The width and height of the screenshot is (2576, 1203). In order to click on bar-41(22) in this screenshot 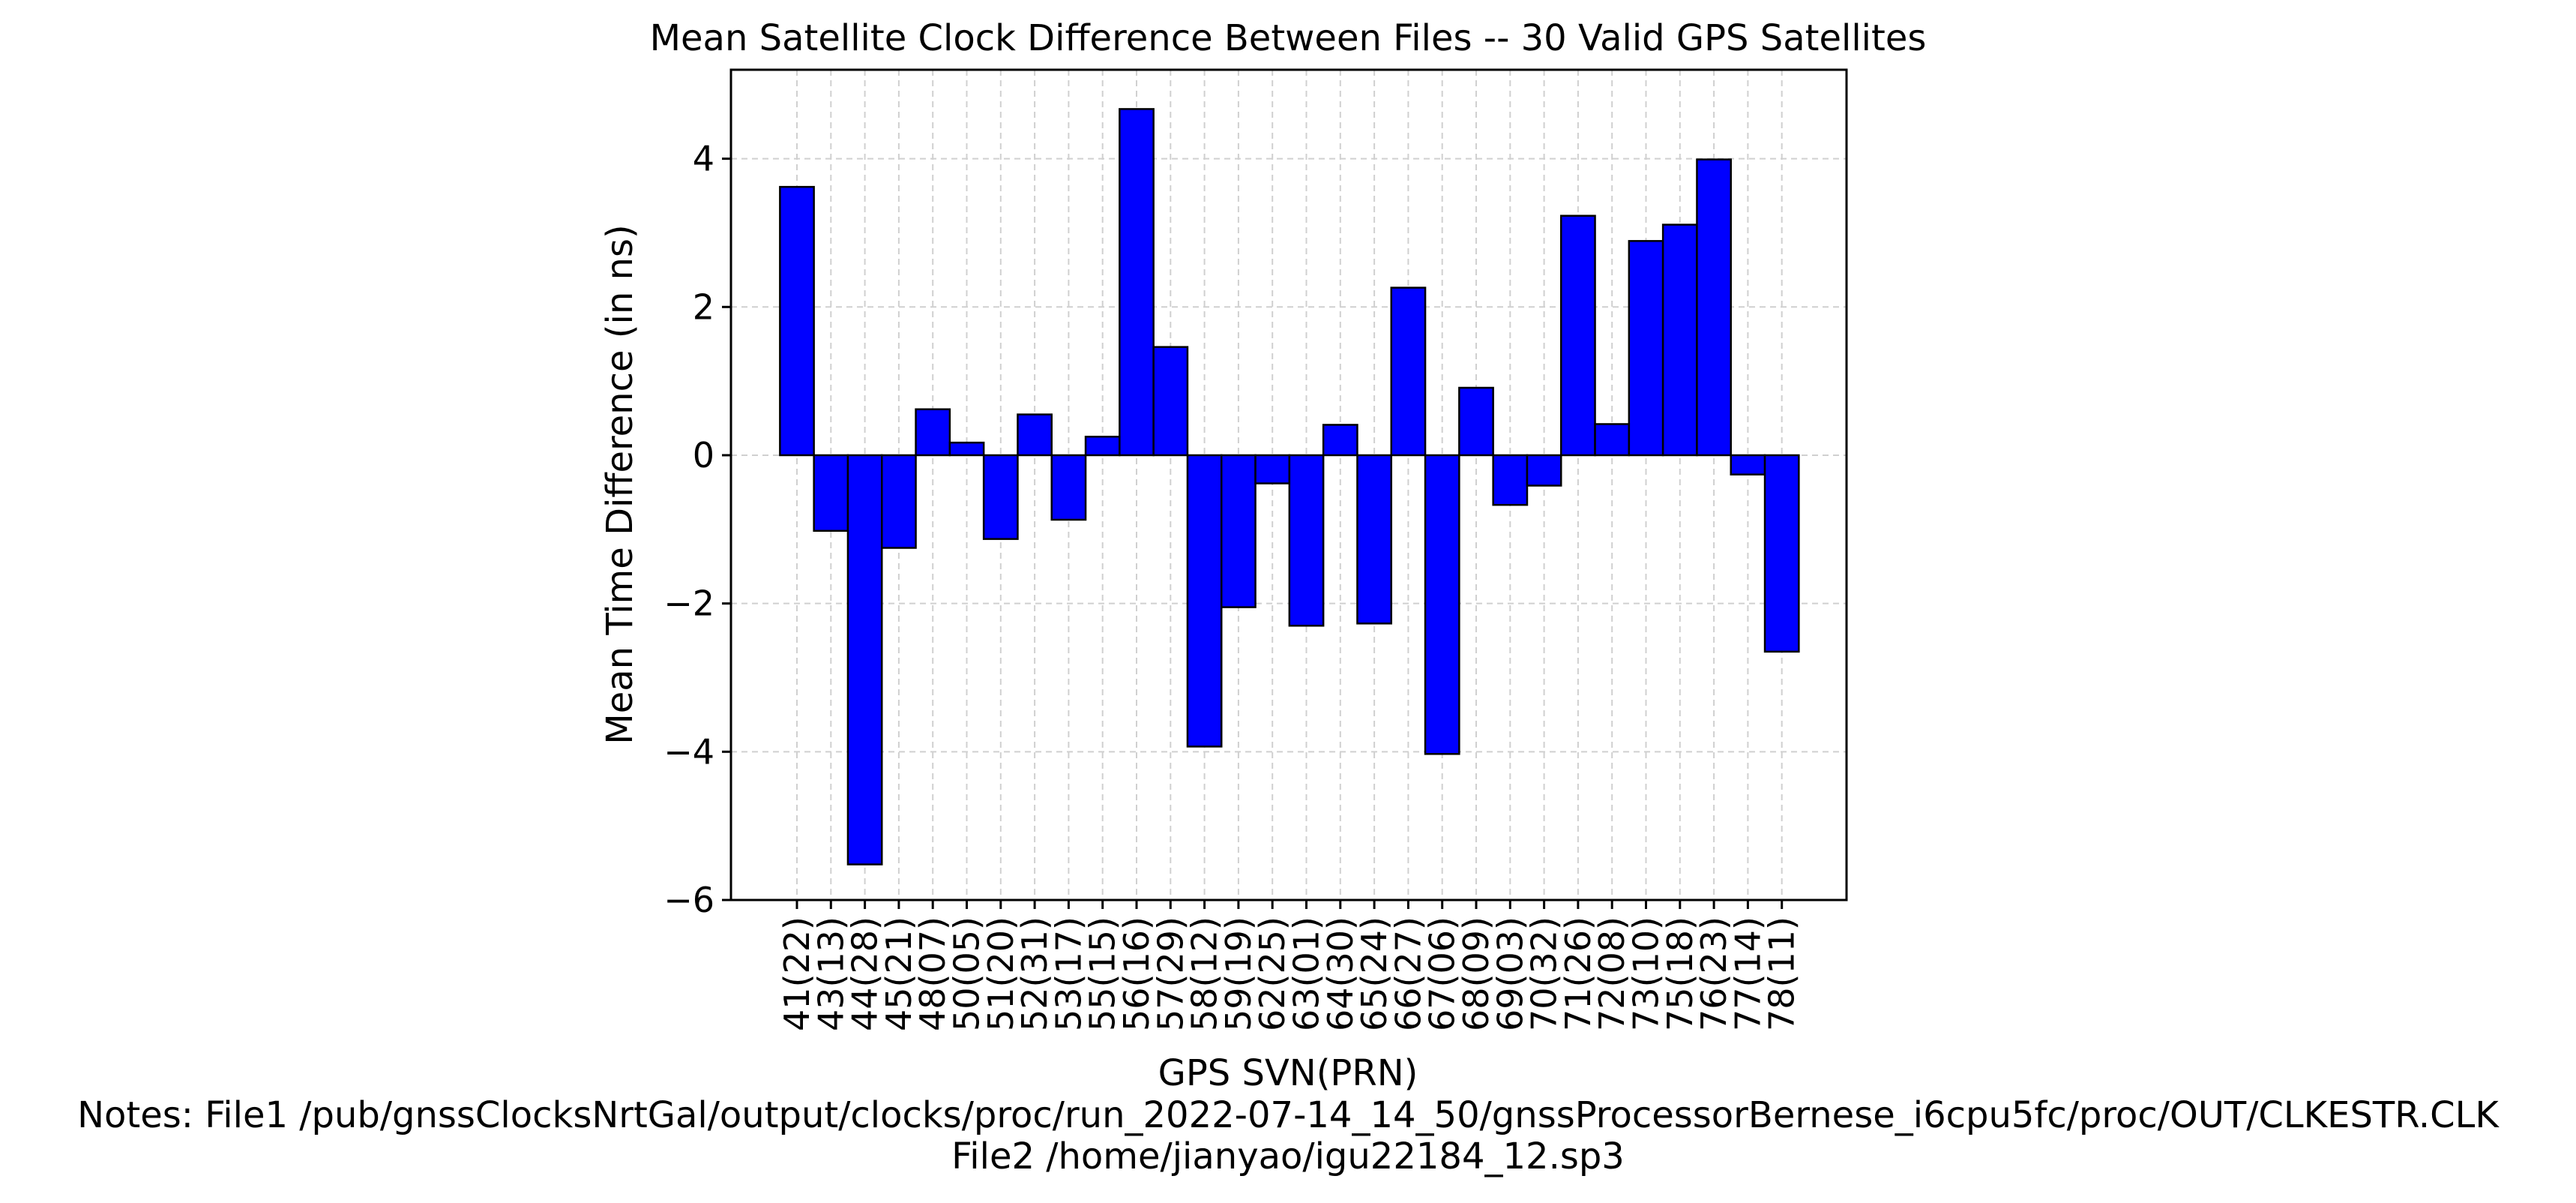, I will do `click(797, 321)`.